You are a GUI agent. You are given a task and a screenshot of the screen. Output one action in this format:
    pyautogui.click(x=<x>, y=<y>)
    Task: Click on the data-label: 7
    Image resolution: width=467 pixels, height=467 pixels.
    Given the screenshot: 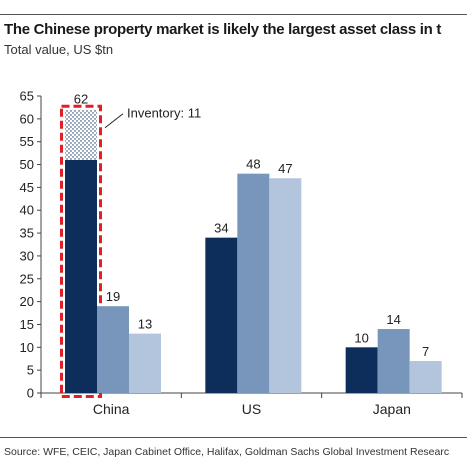 What is the action you would take?
    pyautogui.click(x=425, y=351)
    